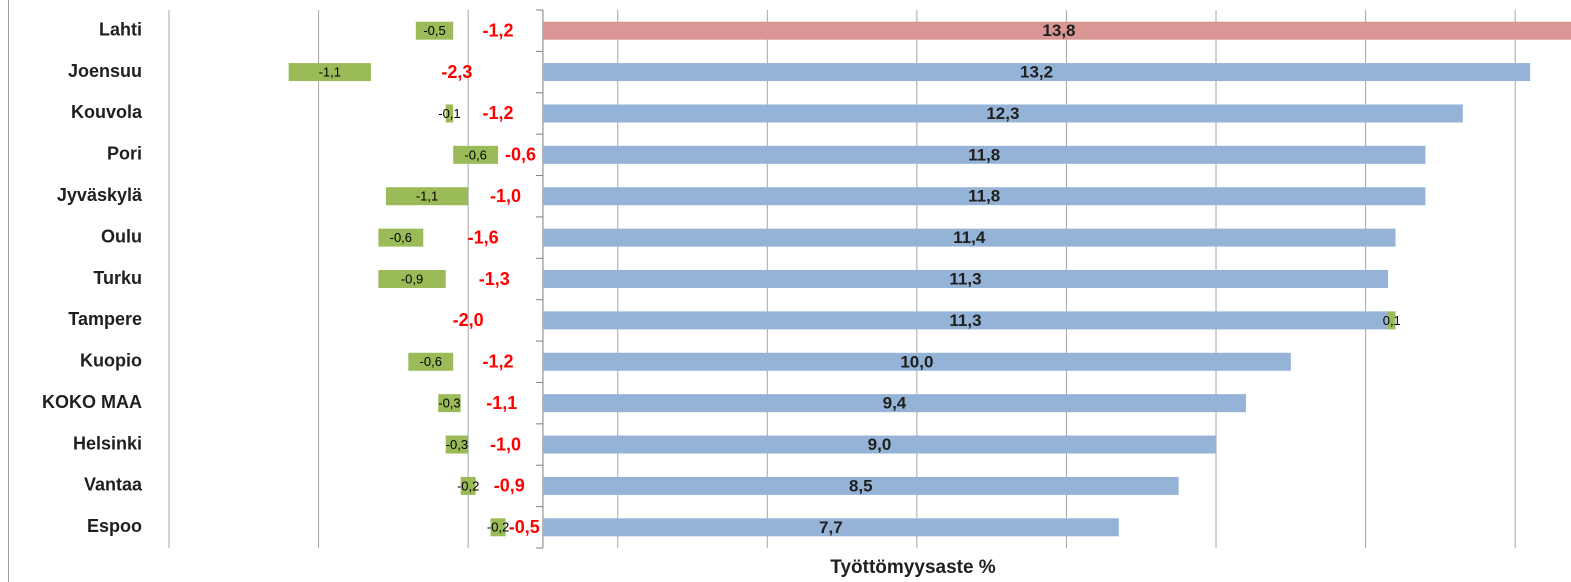  What do you see at coordinates (124, 154) in the screenshot?
I see `y-tick-label: Pori` at bounding box center [124, 154].